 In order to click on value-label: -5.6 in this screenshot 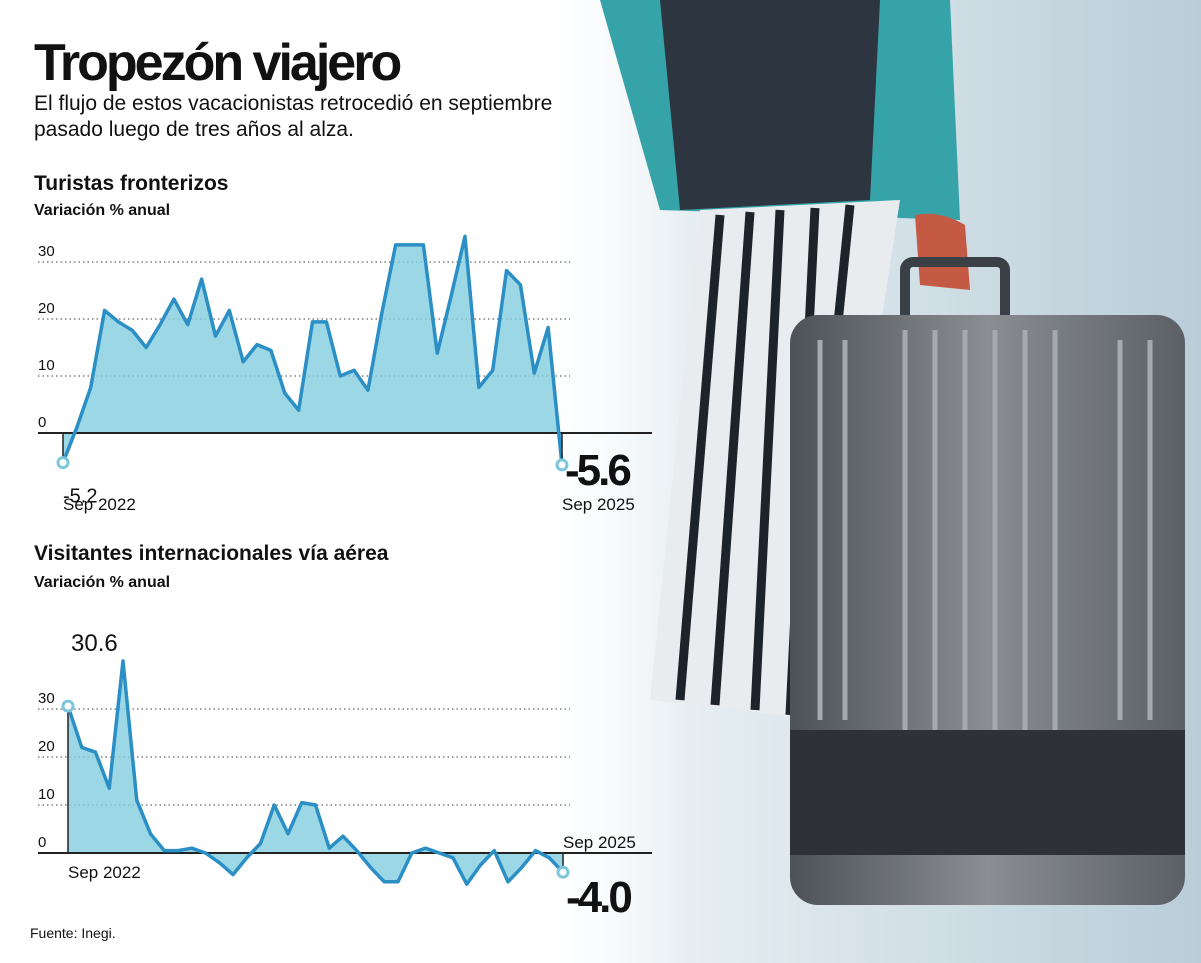, I will do `click(597, 470)`.